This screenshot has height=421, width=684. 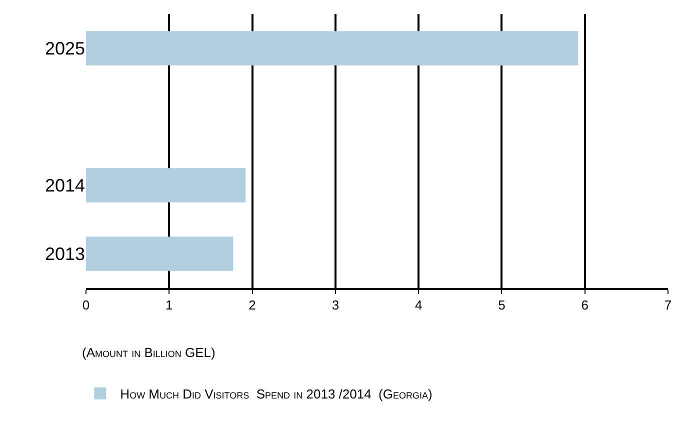 What do you see at coordinates (64, 254) in the screenshot?
I see `y-tick-label: 2013` at bounding box center [64, 254].